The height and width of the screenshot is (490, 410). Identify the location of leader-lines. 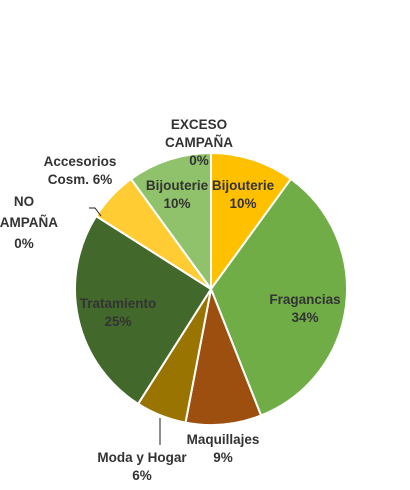
(125, 326).